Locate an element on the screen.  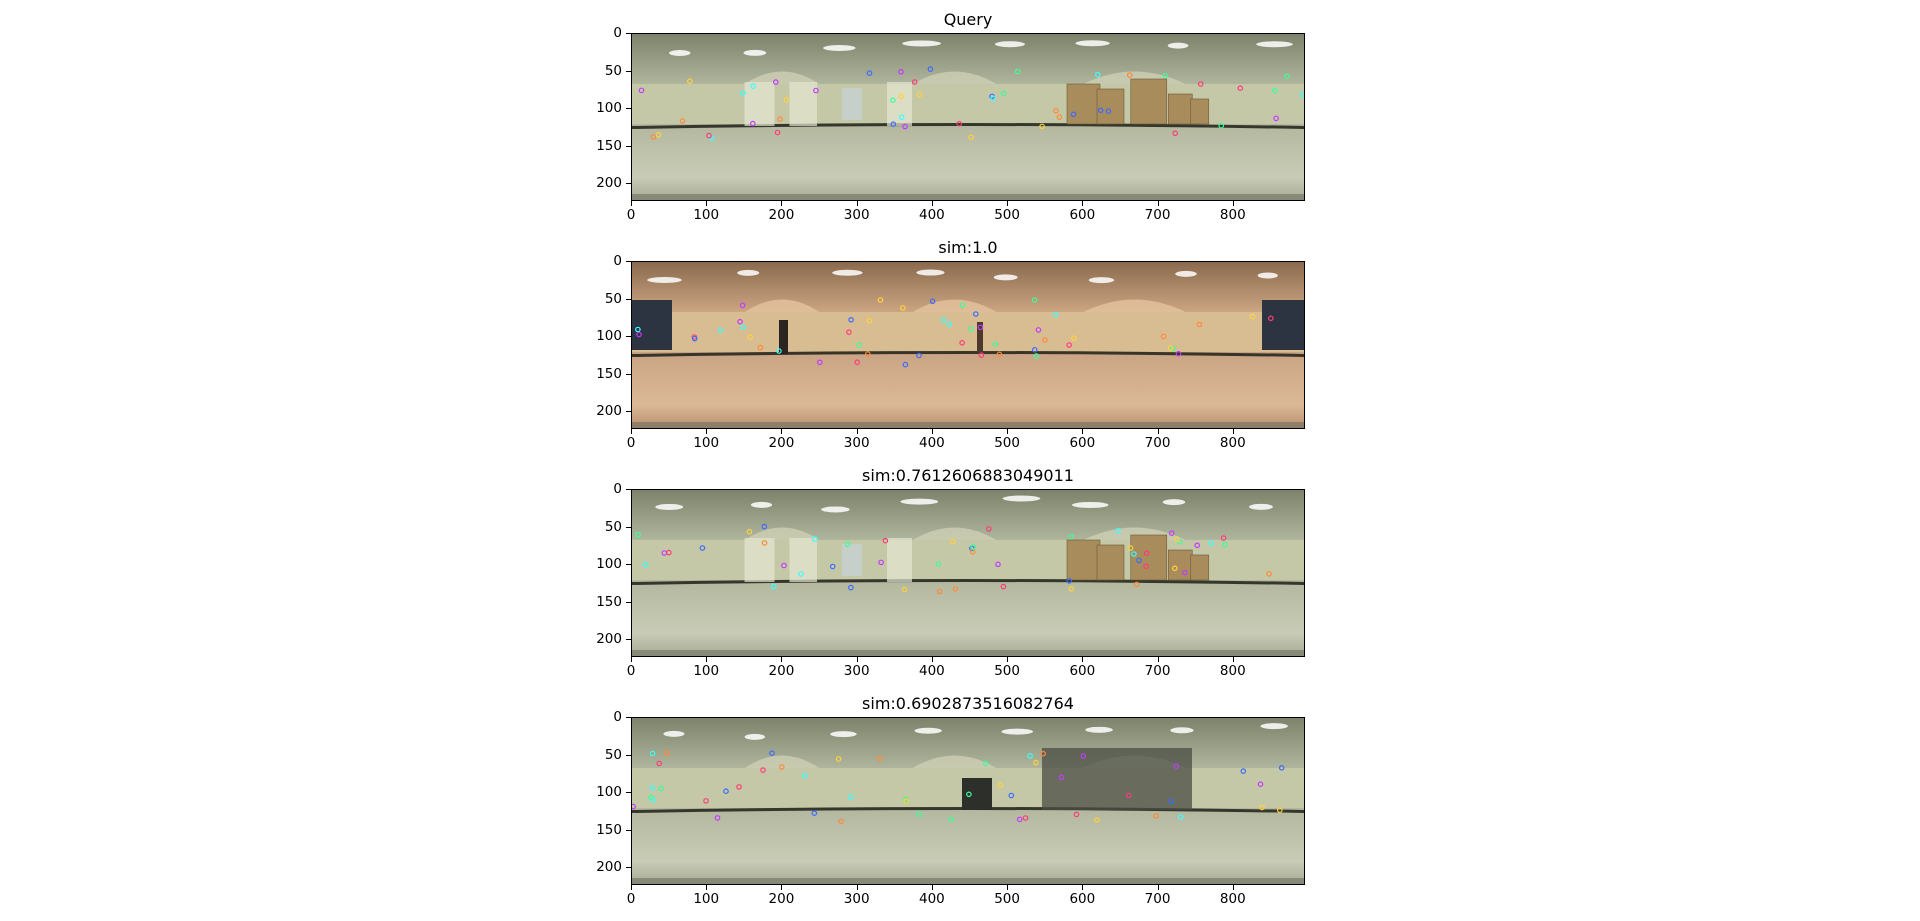
panel-title: sim:0.6902873516082764 is located at coordinates (968, 703).